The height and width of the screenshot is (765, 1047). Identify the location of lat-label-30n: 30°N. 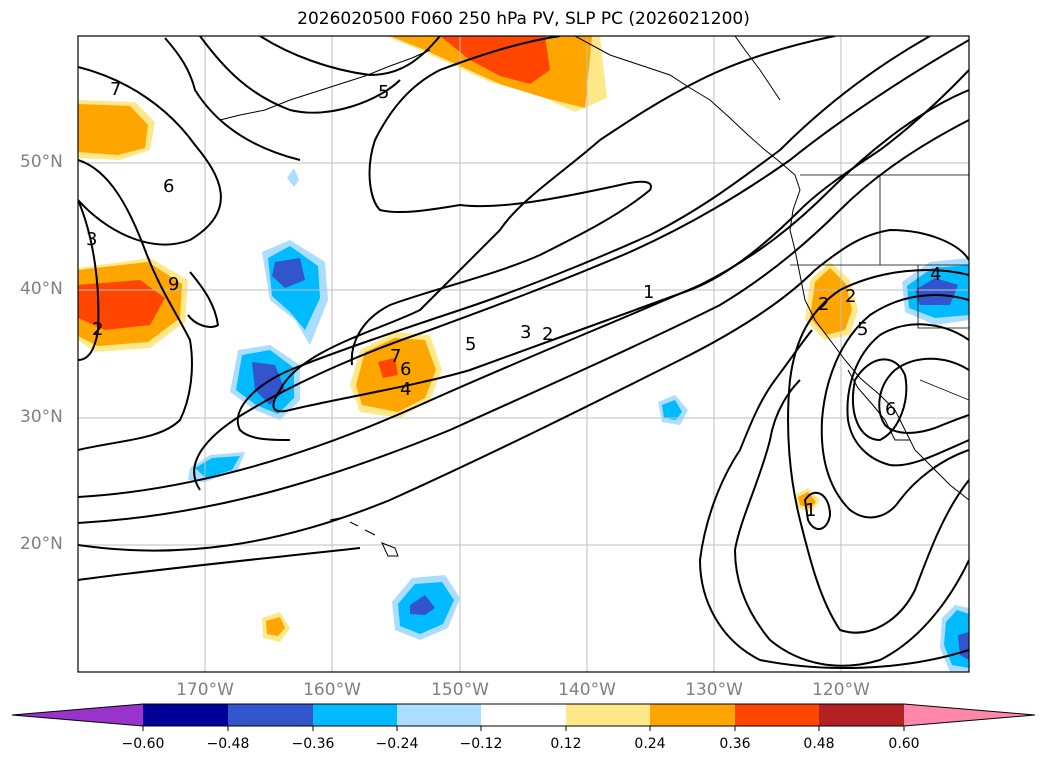
(41, 417).